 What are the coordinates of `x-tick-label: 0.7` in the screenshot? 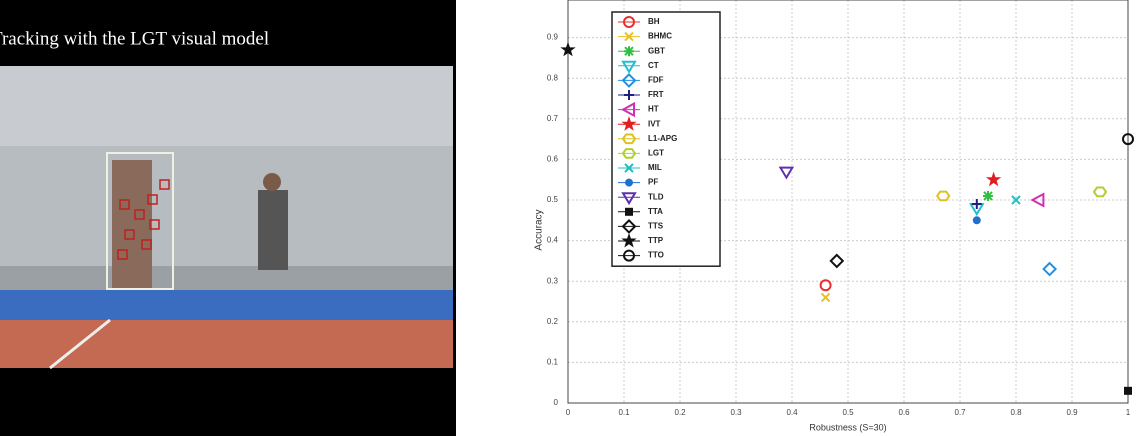 It's located at (960, 412).